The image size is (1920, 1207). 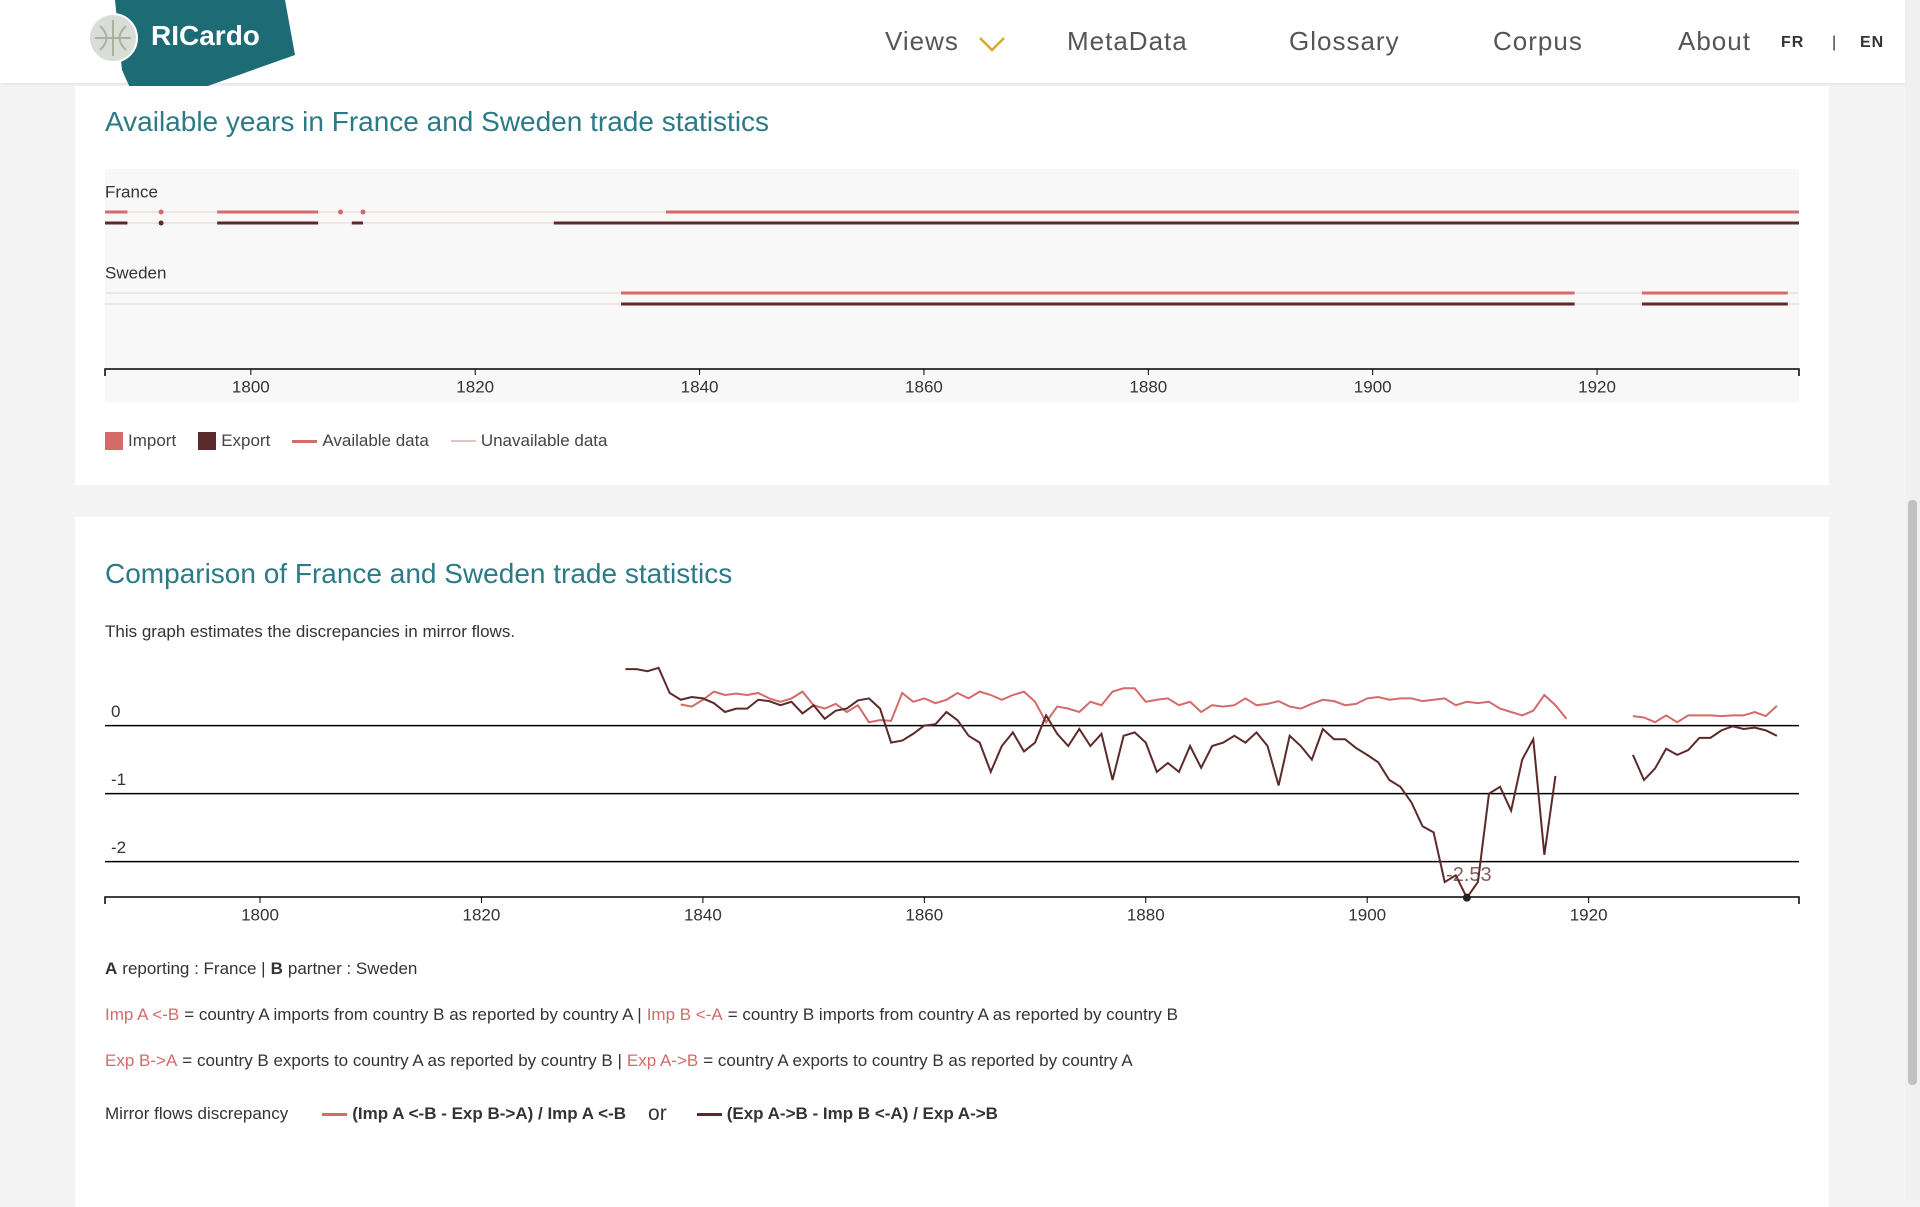 I want to click on legend-label: (Imp A <-B - Exp B->A) / Imp A <-B, so click(x=489, y=1113).